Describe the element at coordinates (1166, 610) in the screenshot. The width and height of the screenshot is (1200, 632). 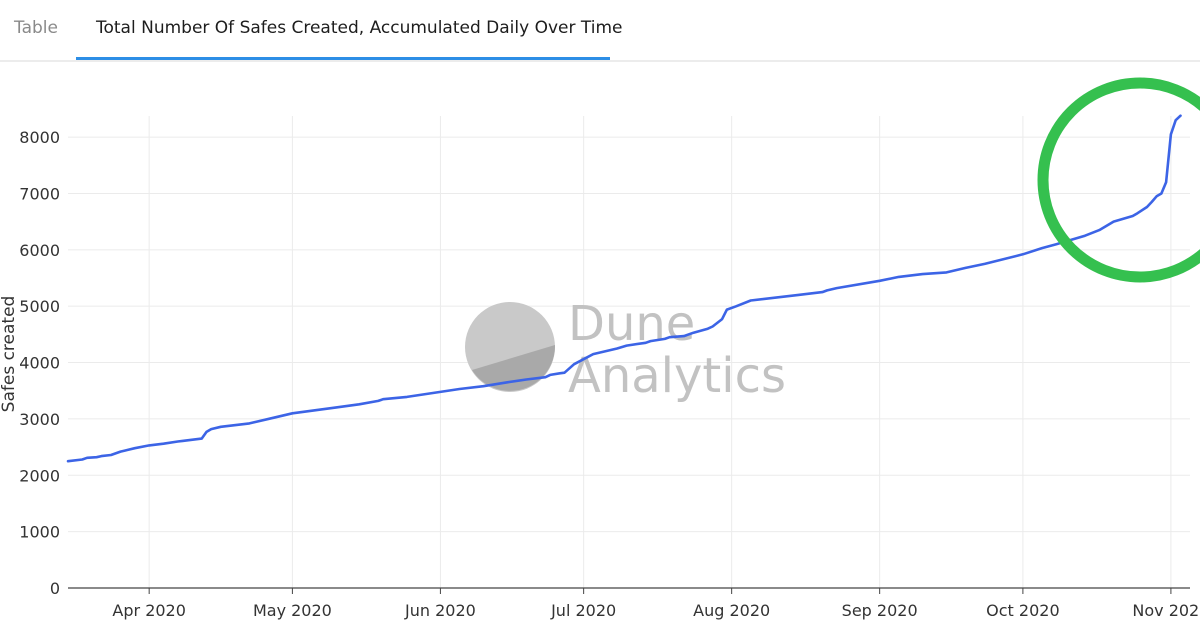
I see `x-tick-label: Nov 2020` at that location.